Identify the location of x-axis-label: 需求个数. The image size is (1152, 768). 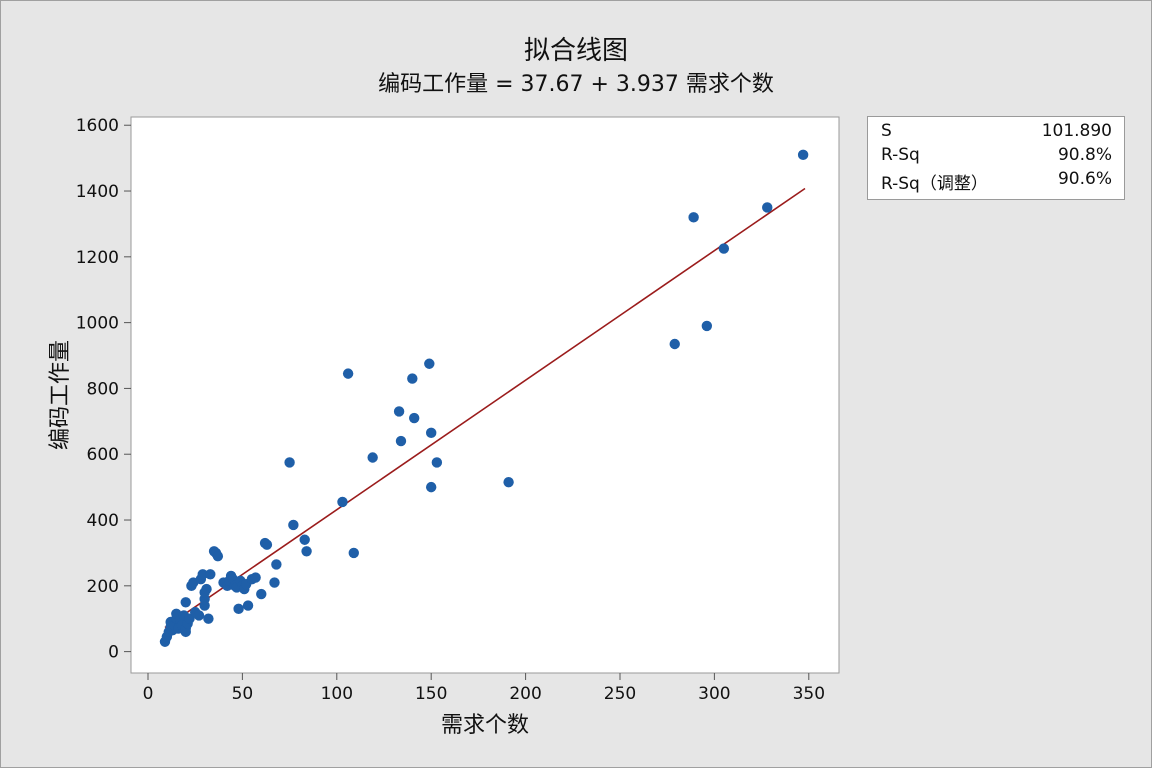
(485, 725).